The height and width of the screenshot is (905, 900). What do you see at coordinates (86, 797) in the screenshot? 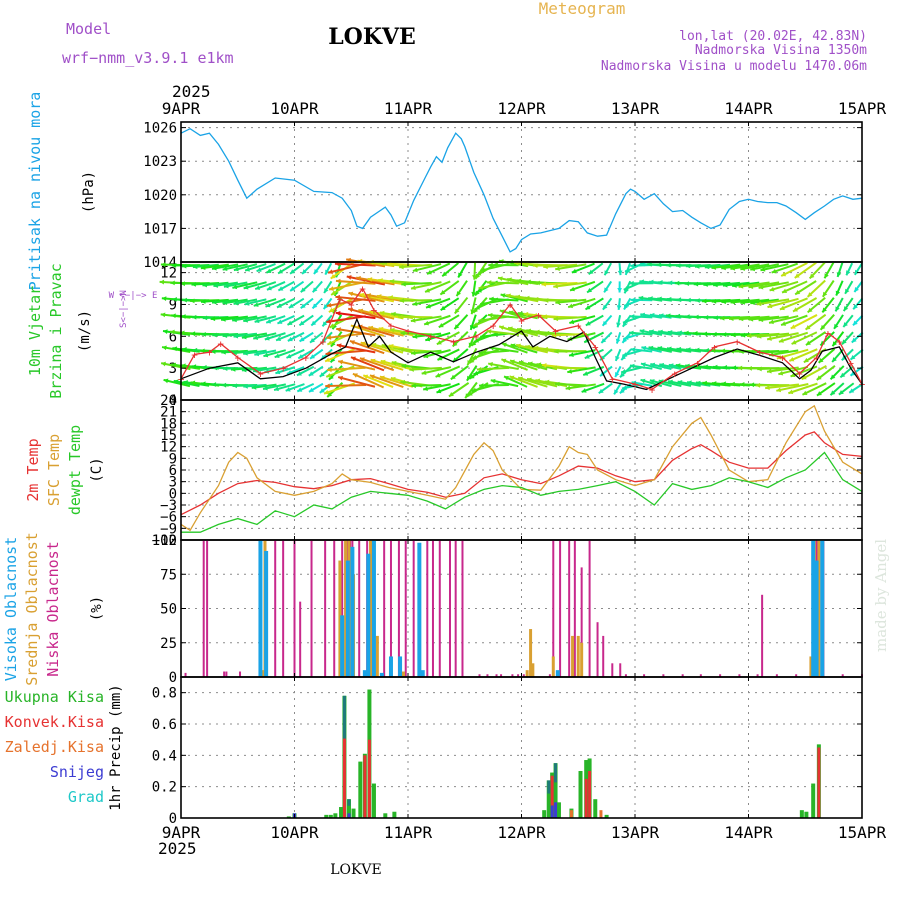
I see `panel-label: Grad` at bounding box center [86, 797].